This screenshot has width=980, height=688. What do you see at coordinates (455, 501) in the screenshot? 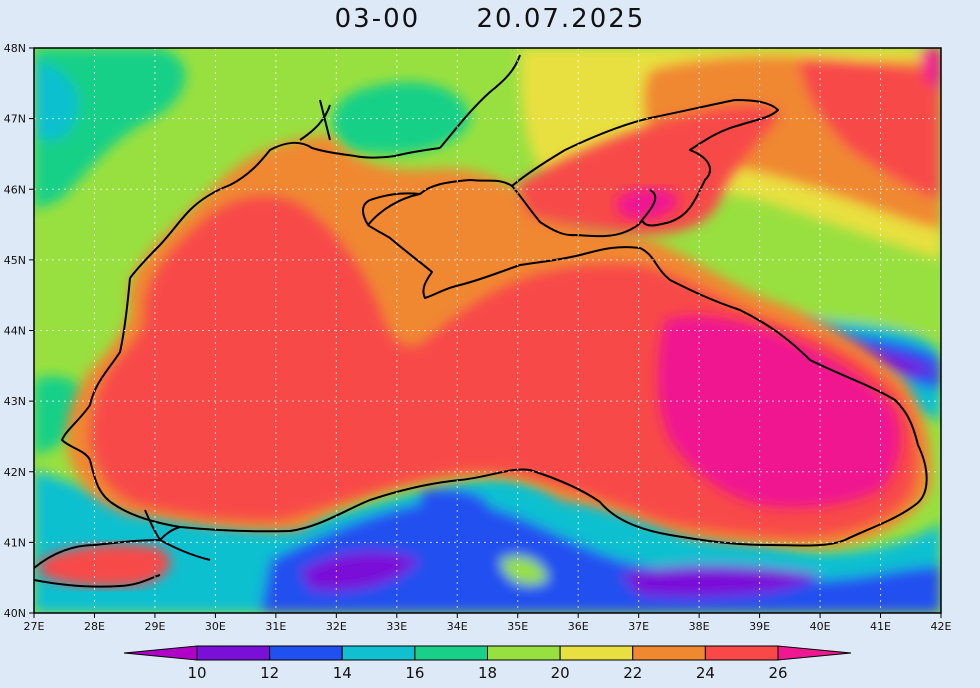
I see `south-blue-patch` at bounding box center [455, 501].